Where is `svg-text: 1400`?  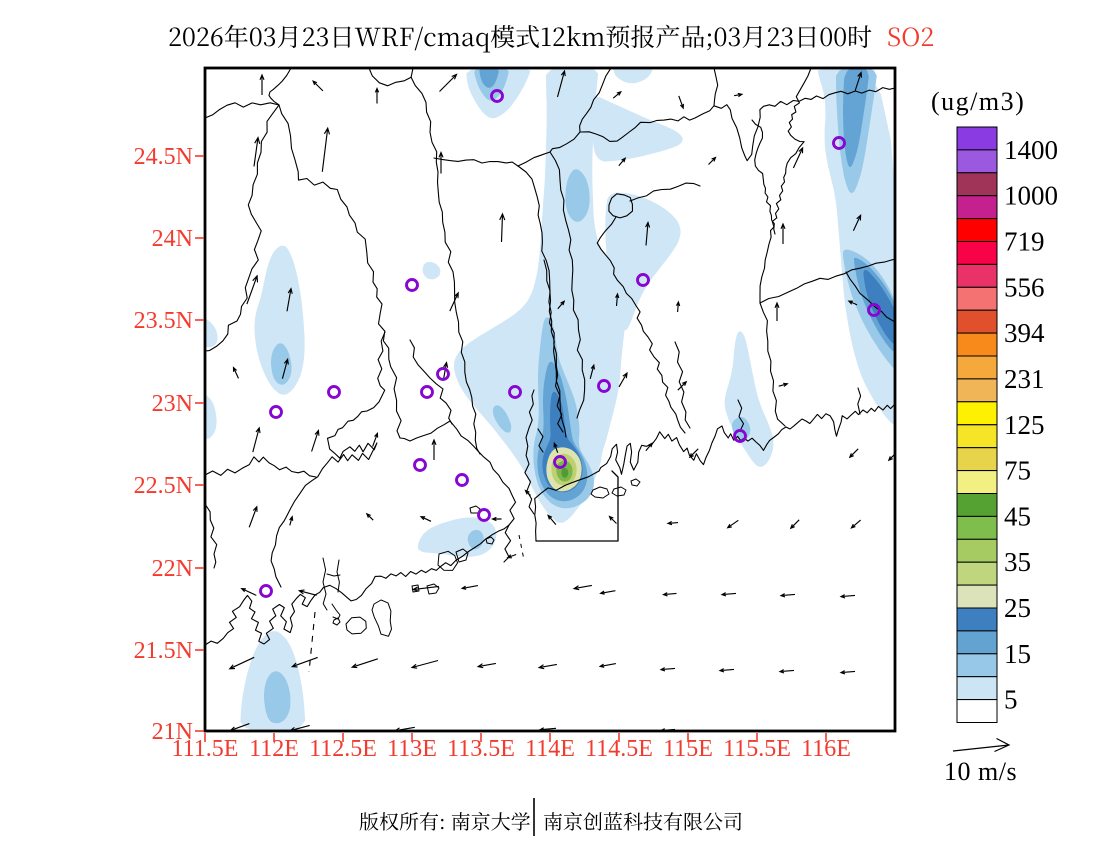 svg-text: 1400 is located at coordinates (1031, 150).